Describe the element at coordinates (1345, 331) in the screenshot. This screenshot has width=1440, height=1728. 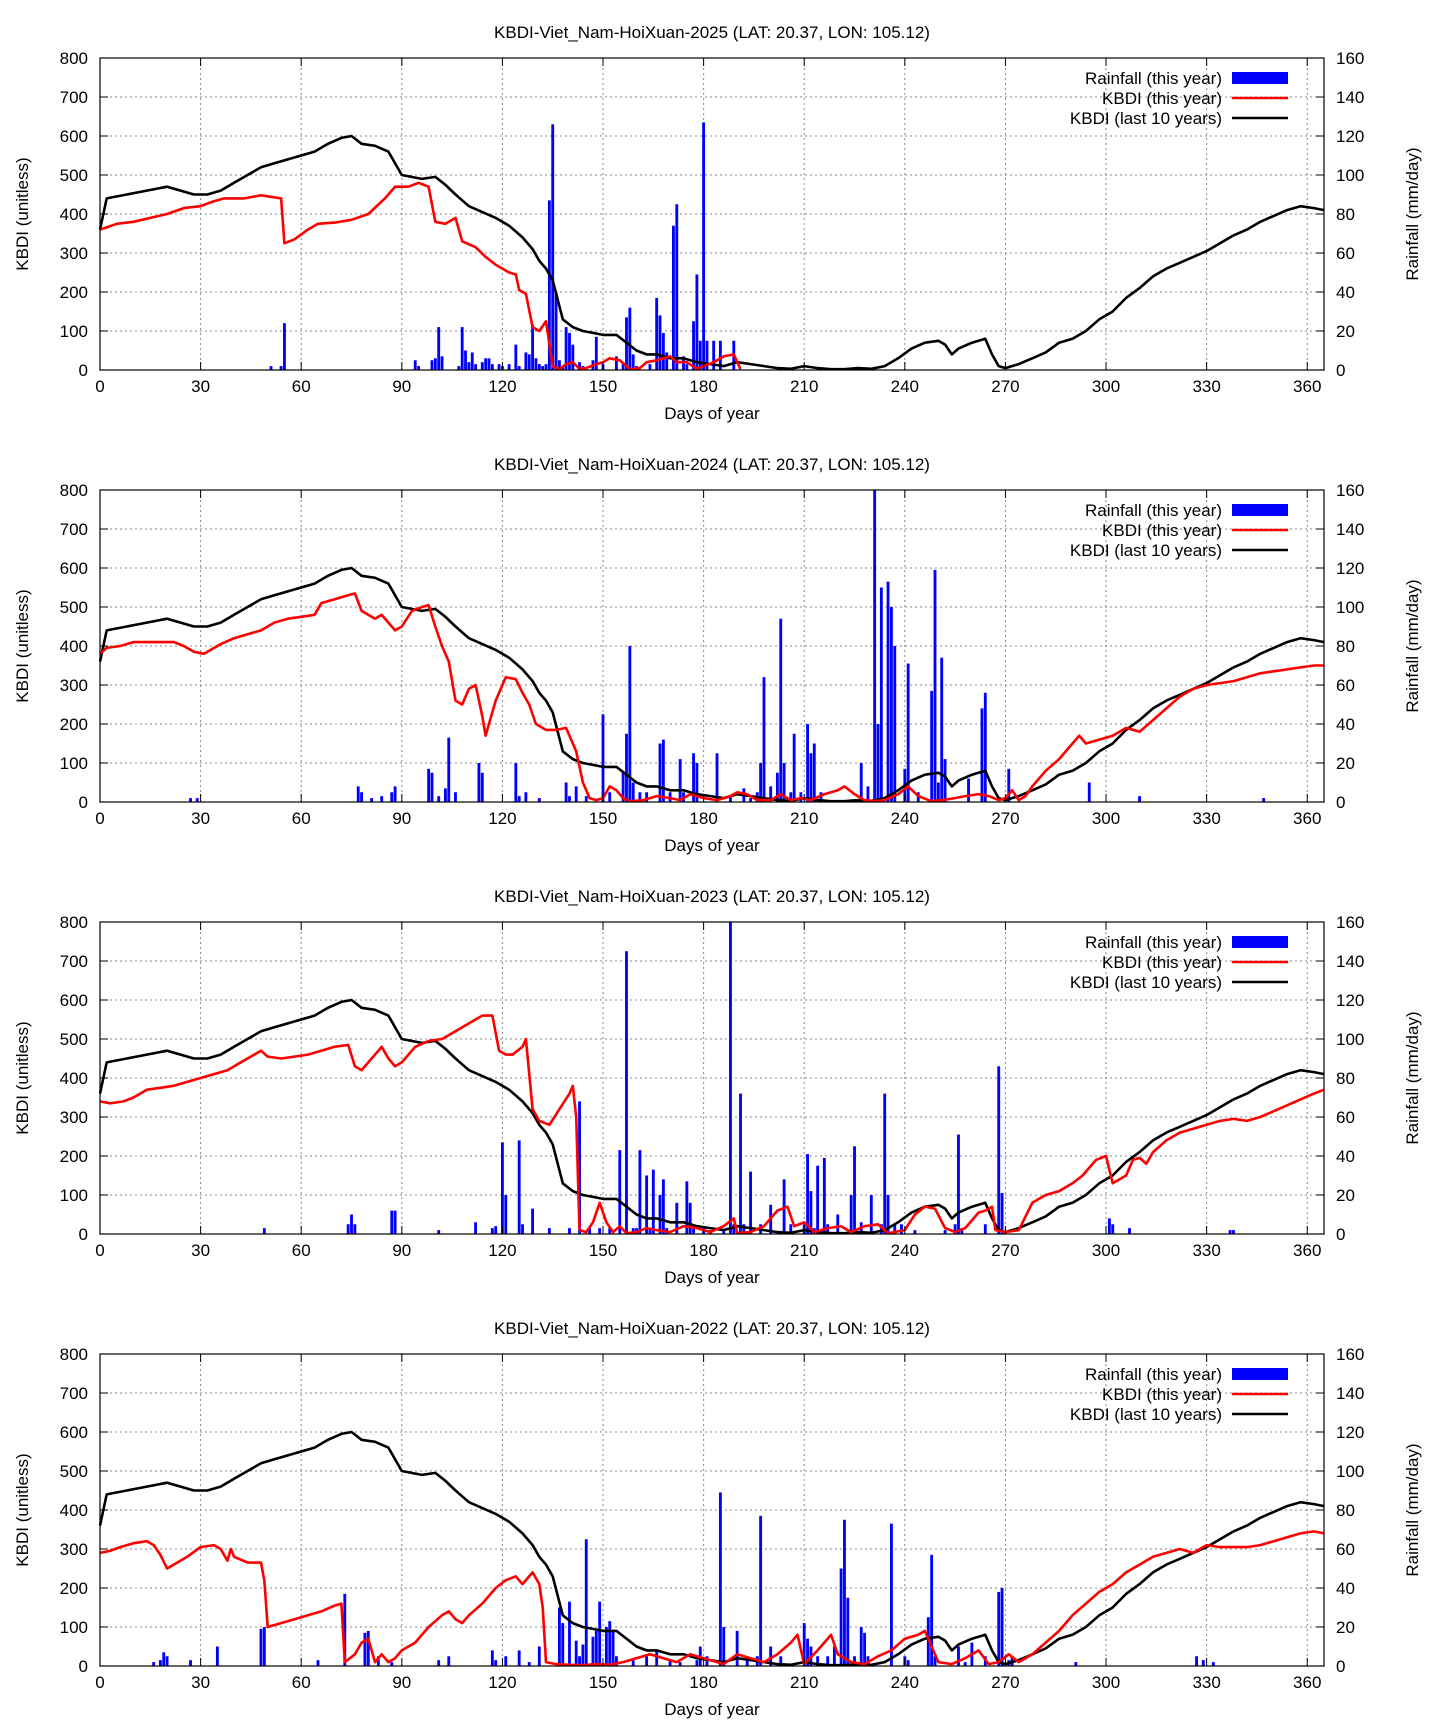
I see `y2-tick-label: 20` at that location.